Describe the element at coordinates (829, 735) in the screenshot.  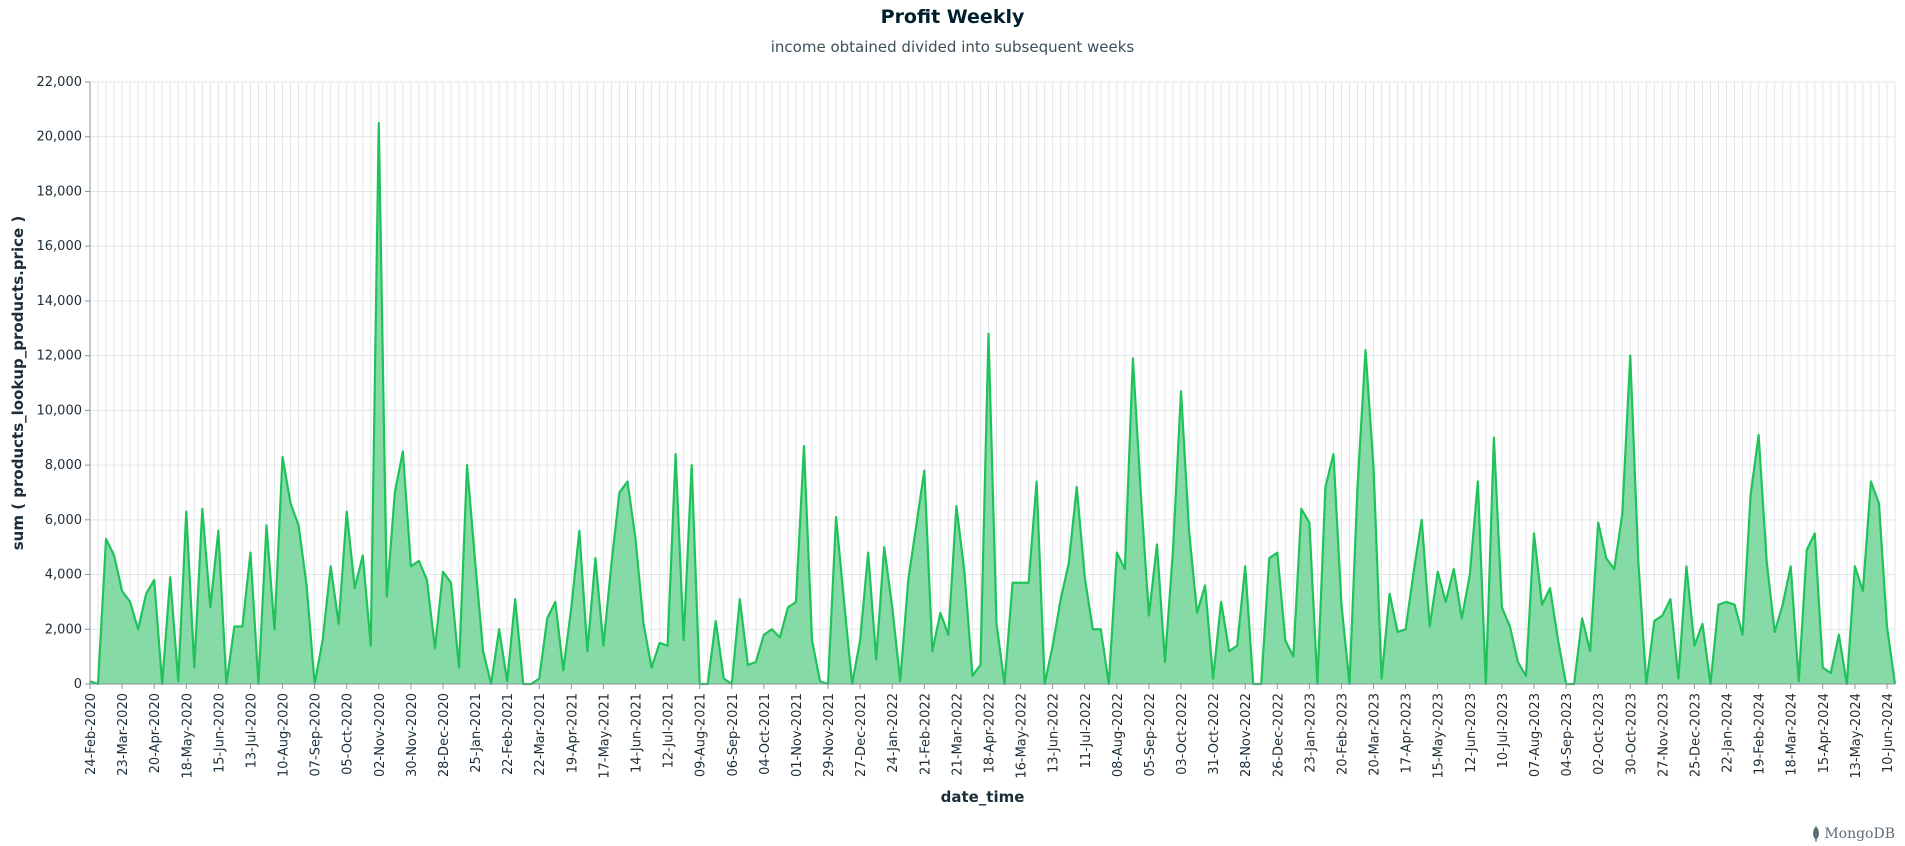
I see `x-tick-label: 29-Nov-2021` at that location.